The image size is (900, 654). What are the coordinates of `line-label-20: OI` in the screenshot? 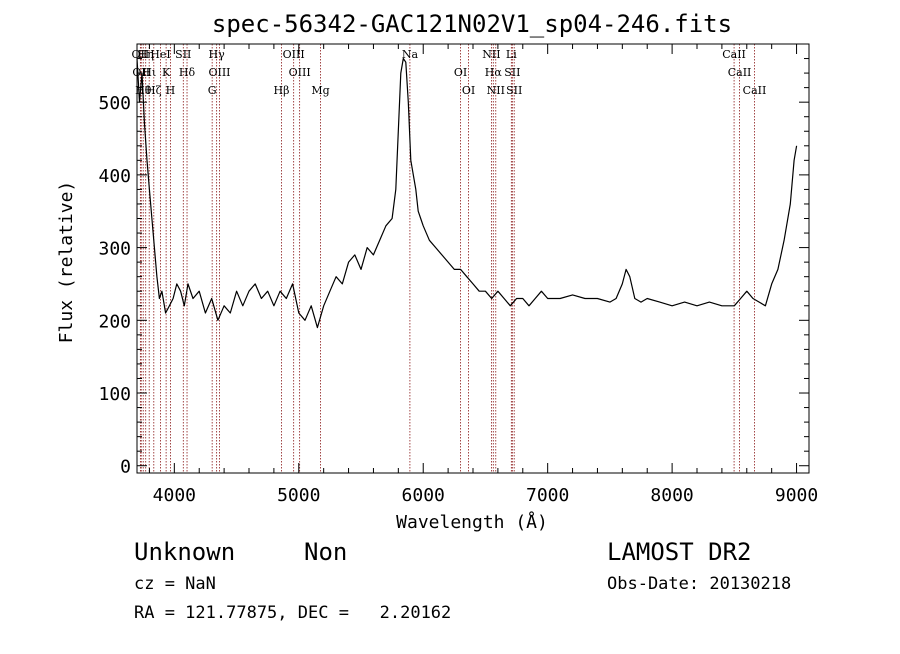 It's located at (468, 90).